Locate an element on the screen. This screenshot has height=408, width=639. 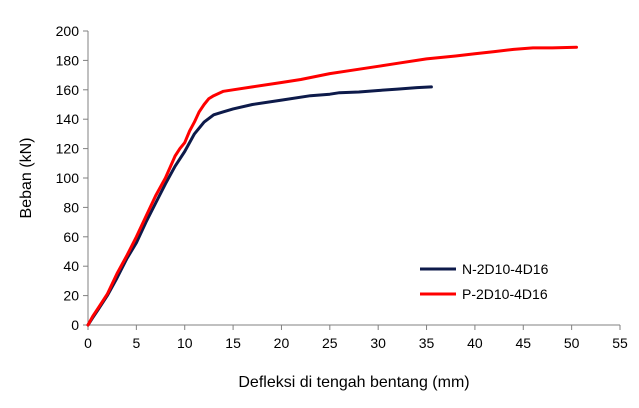
x-tick-label: 40 is located at coordinates (475, 343).